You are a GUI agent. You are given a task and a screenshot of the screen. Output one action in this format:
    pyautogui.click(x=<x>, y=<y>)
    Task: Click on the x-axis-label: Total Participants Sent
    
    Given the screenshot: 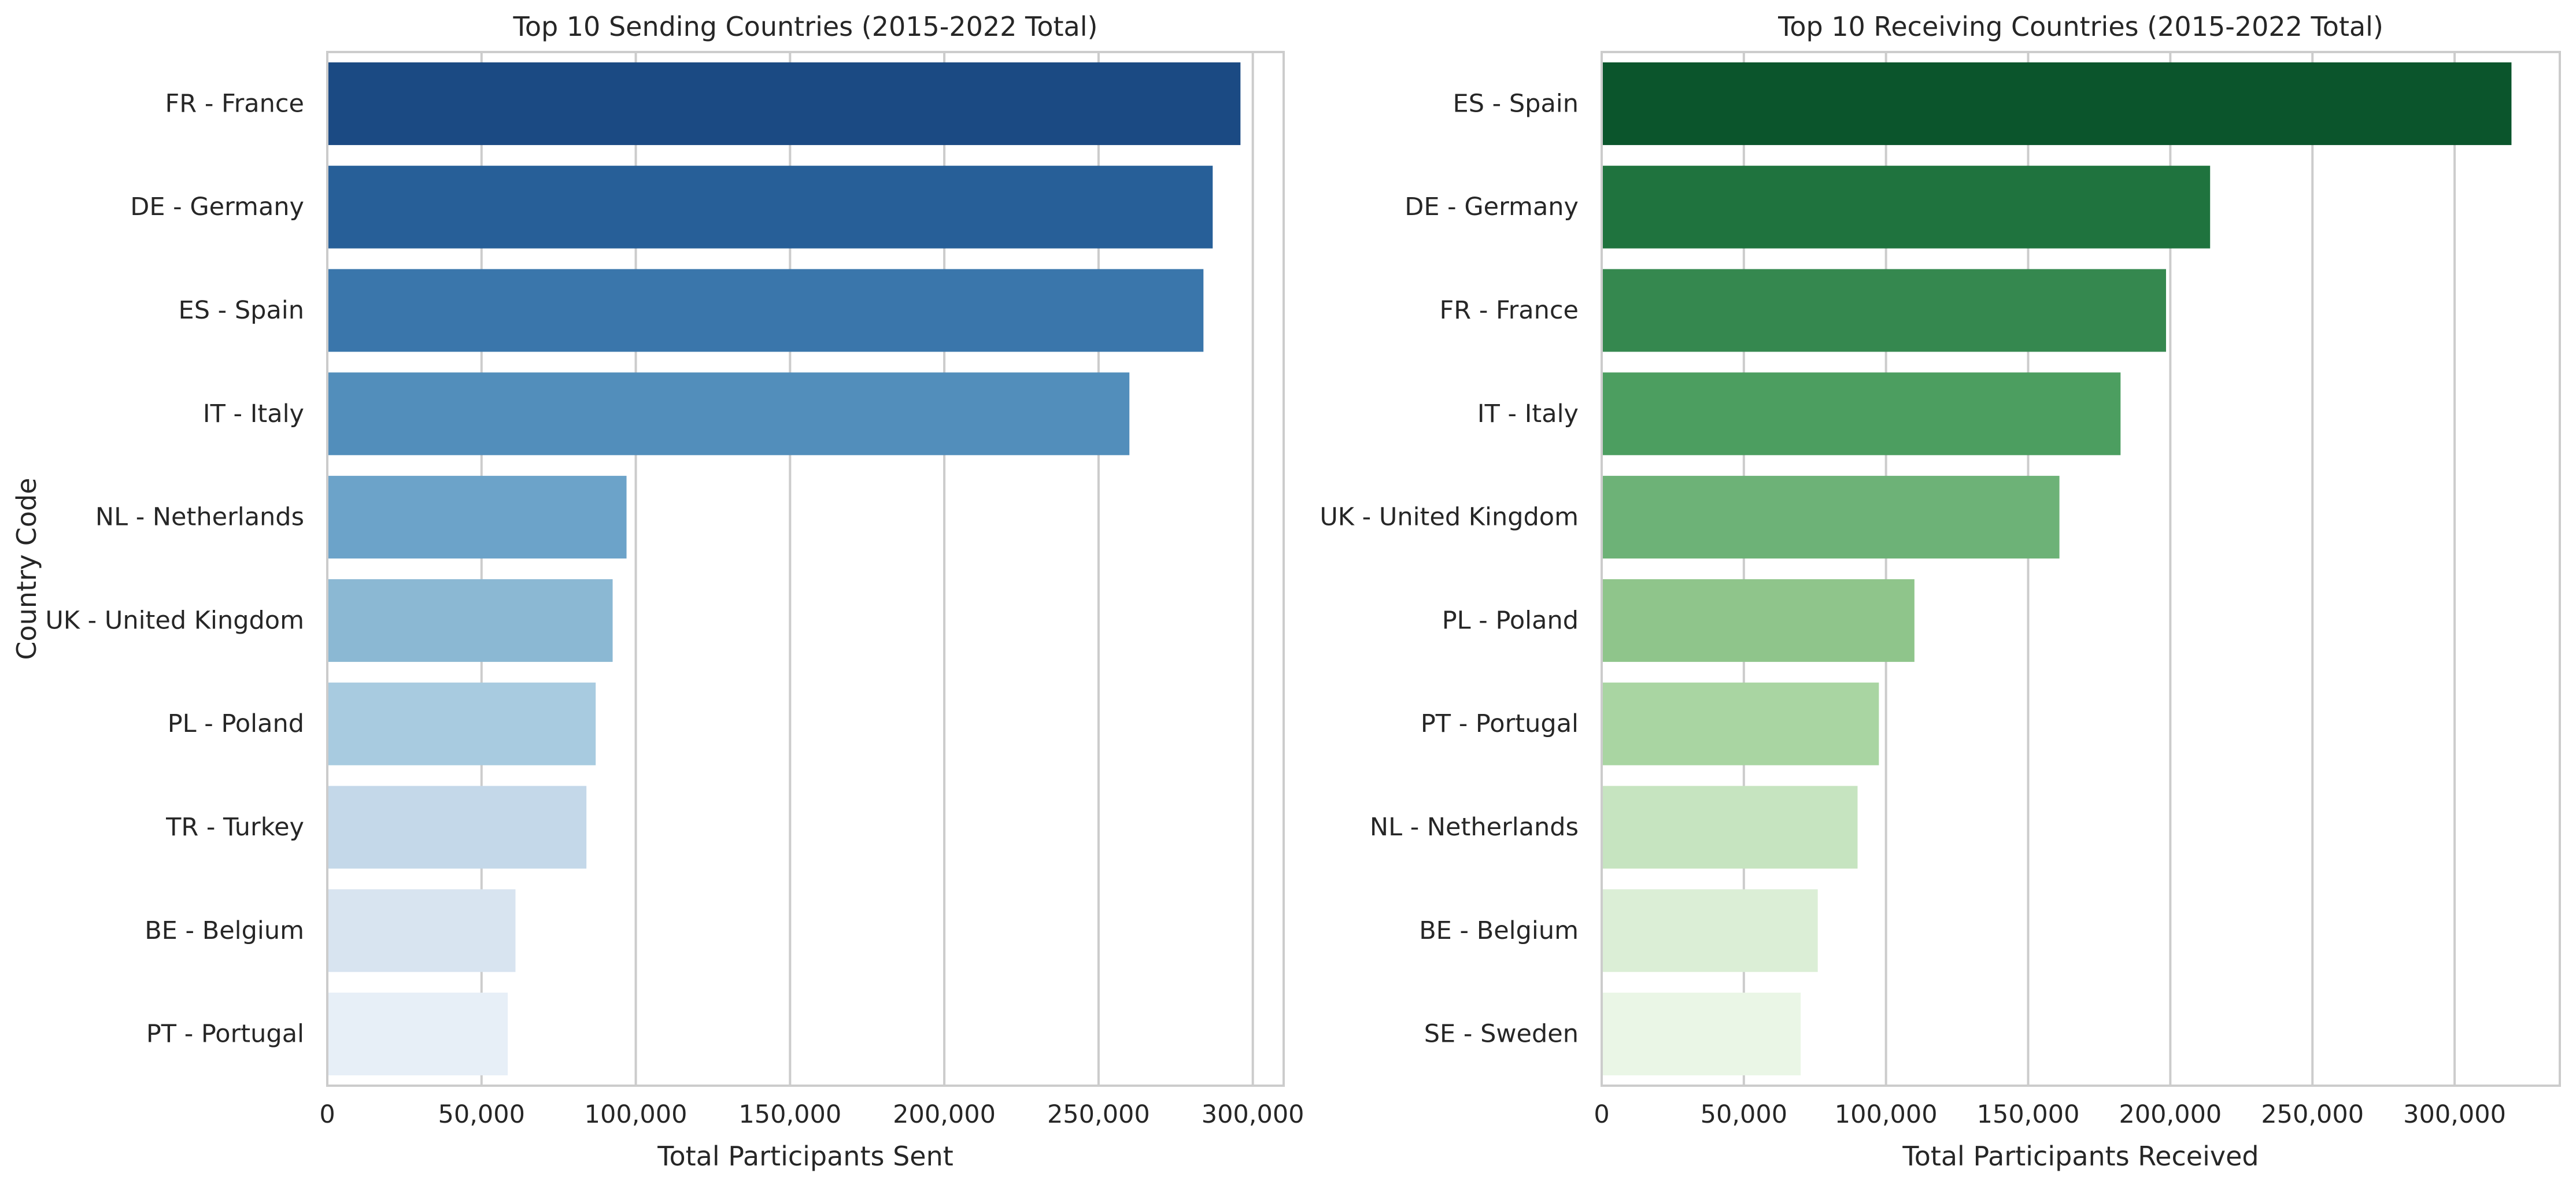 What is the action you would take?
    pyautogui.click(x=805, y=1156)
    